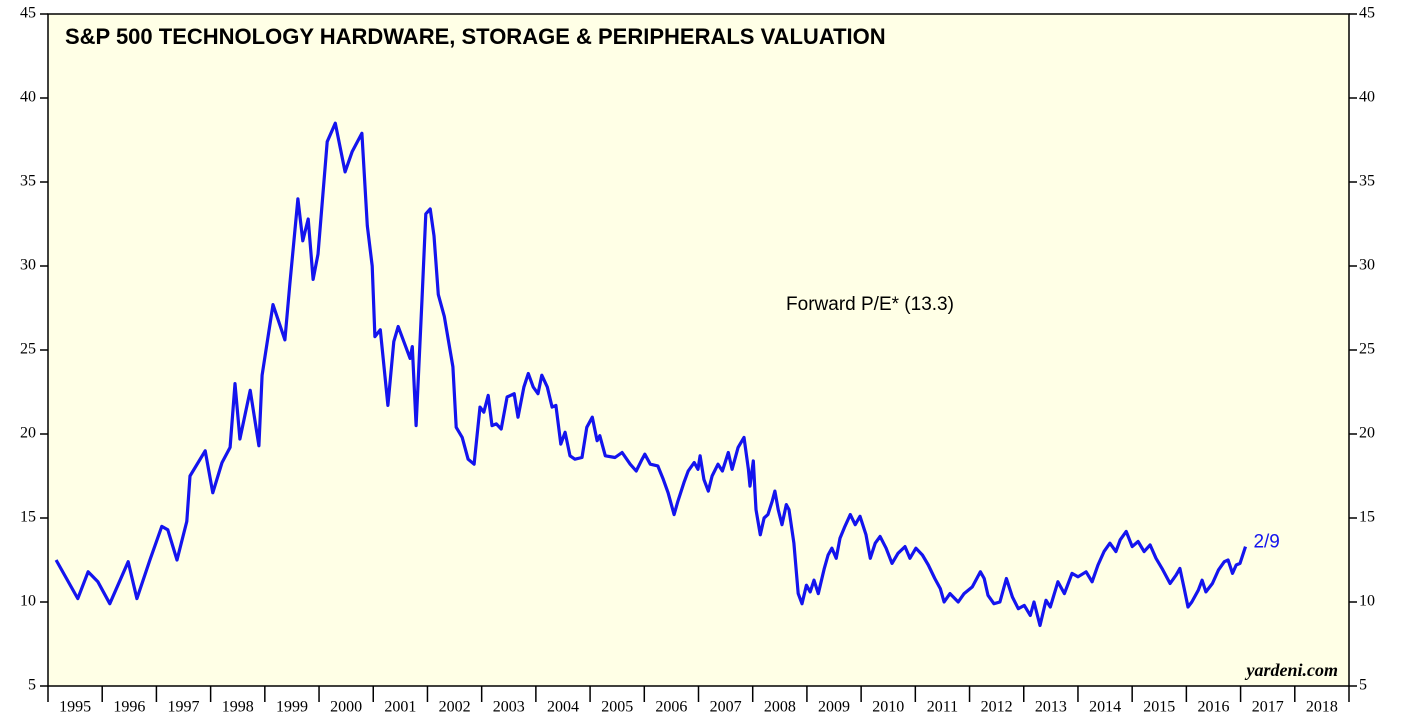 This screenshot has width=1407, height=719. Describe the element at coordinates (28, 349) in the screenshot. I see `y-tick-label: 25` at that location.